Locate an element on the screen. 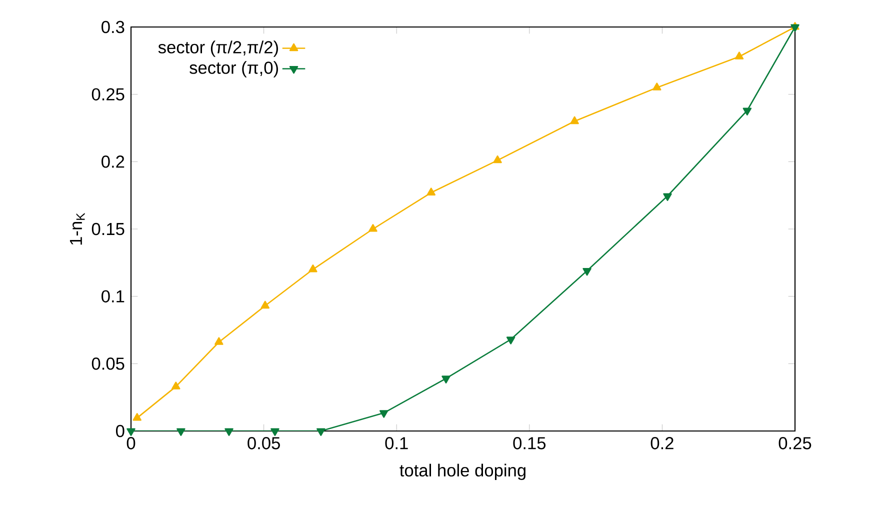  x-tick-label: 0.1 is located at coordinates (396, 443).